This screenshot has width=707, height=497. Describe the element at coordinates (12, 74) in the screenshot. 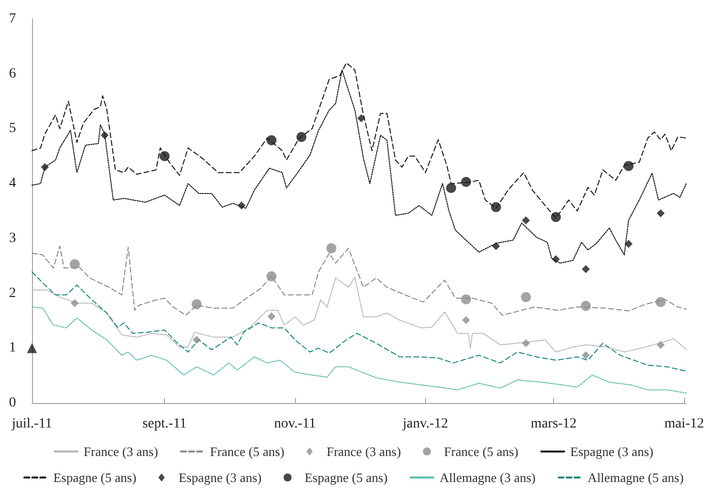

I see `y-tick-label: 6` at that location.